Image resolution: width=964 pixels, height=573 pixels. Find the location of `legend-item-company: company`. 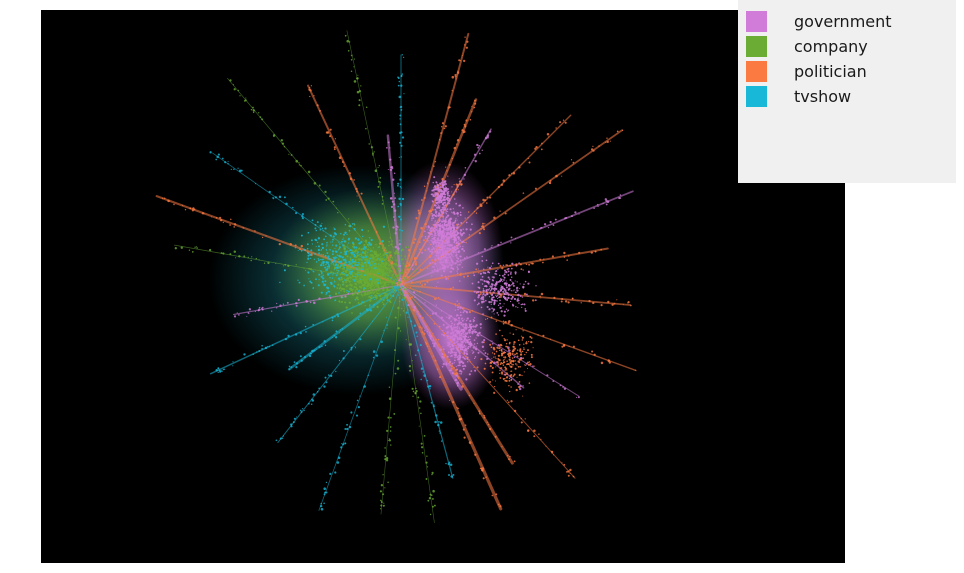

legend-item-company: company is located at coordinates (851, 46).